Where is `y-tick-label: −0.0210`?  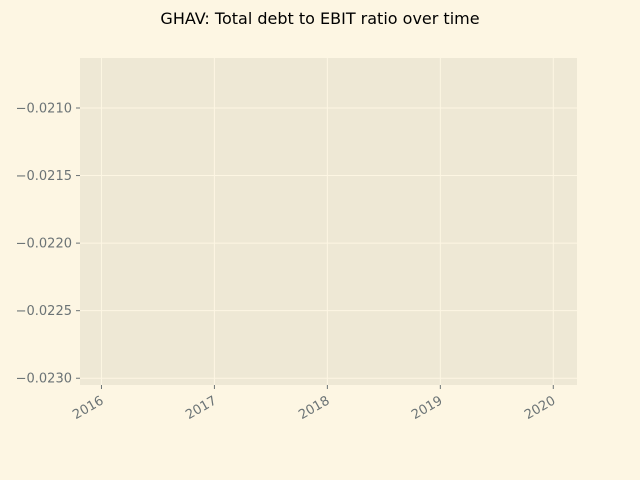
y-tick-label: −0.0210 is located at coordinates (44, 108).